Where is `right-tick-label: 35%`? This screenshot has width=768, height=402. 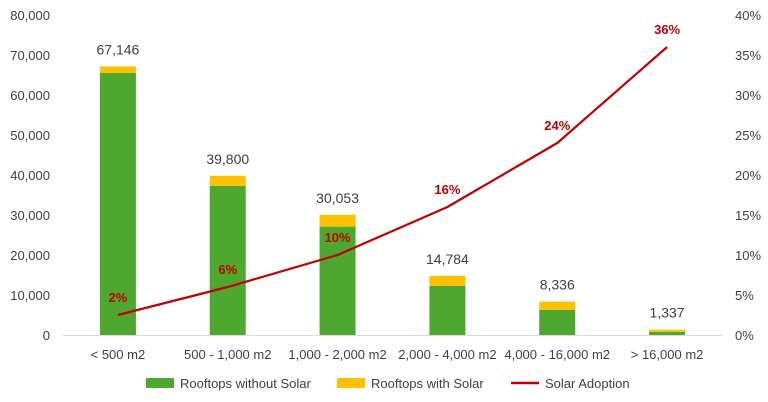 right-tick-label: 35% is located at coordinates (748, 55).